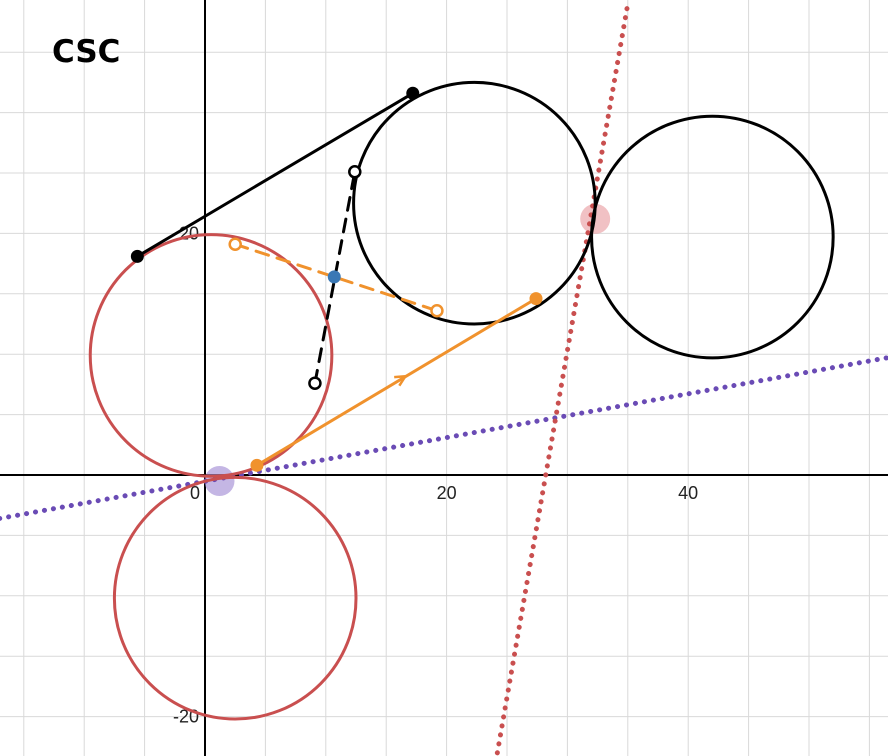 Image resolution: width=888 pixels, height=756 pixels. What do you see at coordinates (474, 203) in the screenshot?
I see `black-circle-middle` at bounding box center [474, 203].